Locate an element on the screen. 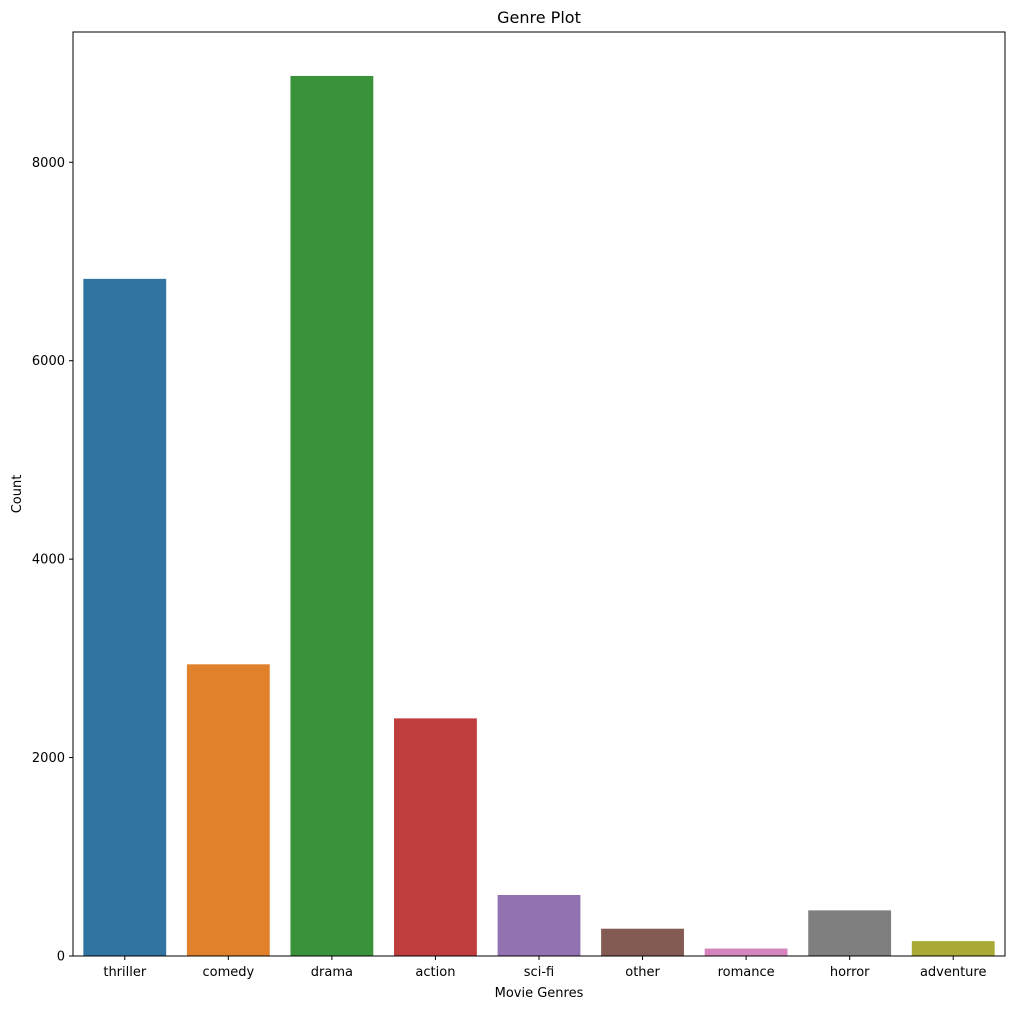 The width and height of the screenshot is (1014, 1009). y-tick-label: 4000 is located at coordinates (48, 560).